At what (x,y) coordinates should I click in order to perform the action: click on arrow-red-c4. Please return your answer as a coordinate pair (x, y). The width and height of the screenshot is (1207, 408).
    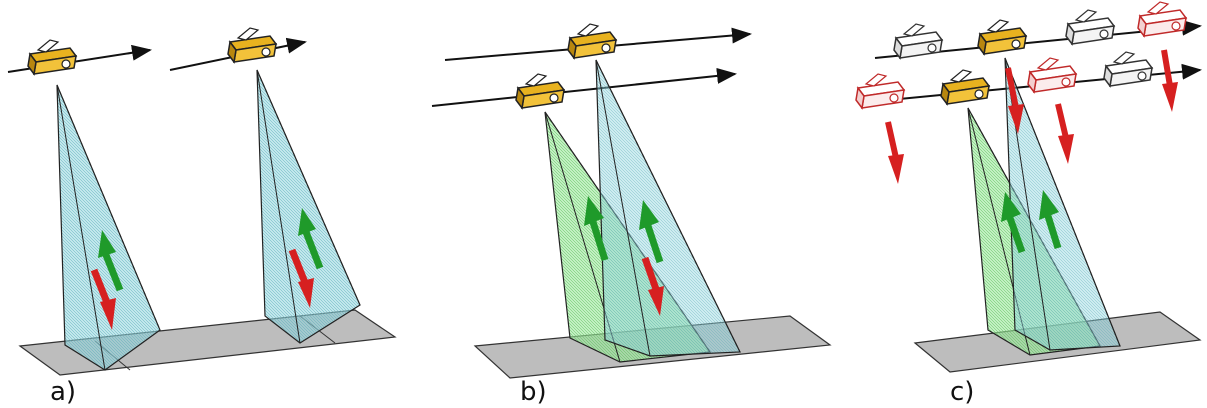
    Looking at the image, I should click on (1169, 80).